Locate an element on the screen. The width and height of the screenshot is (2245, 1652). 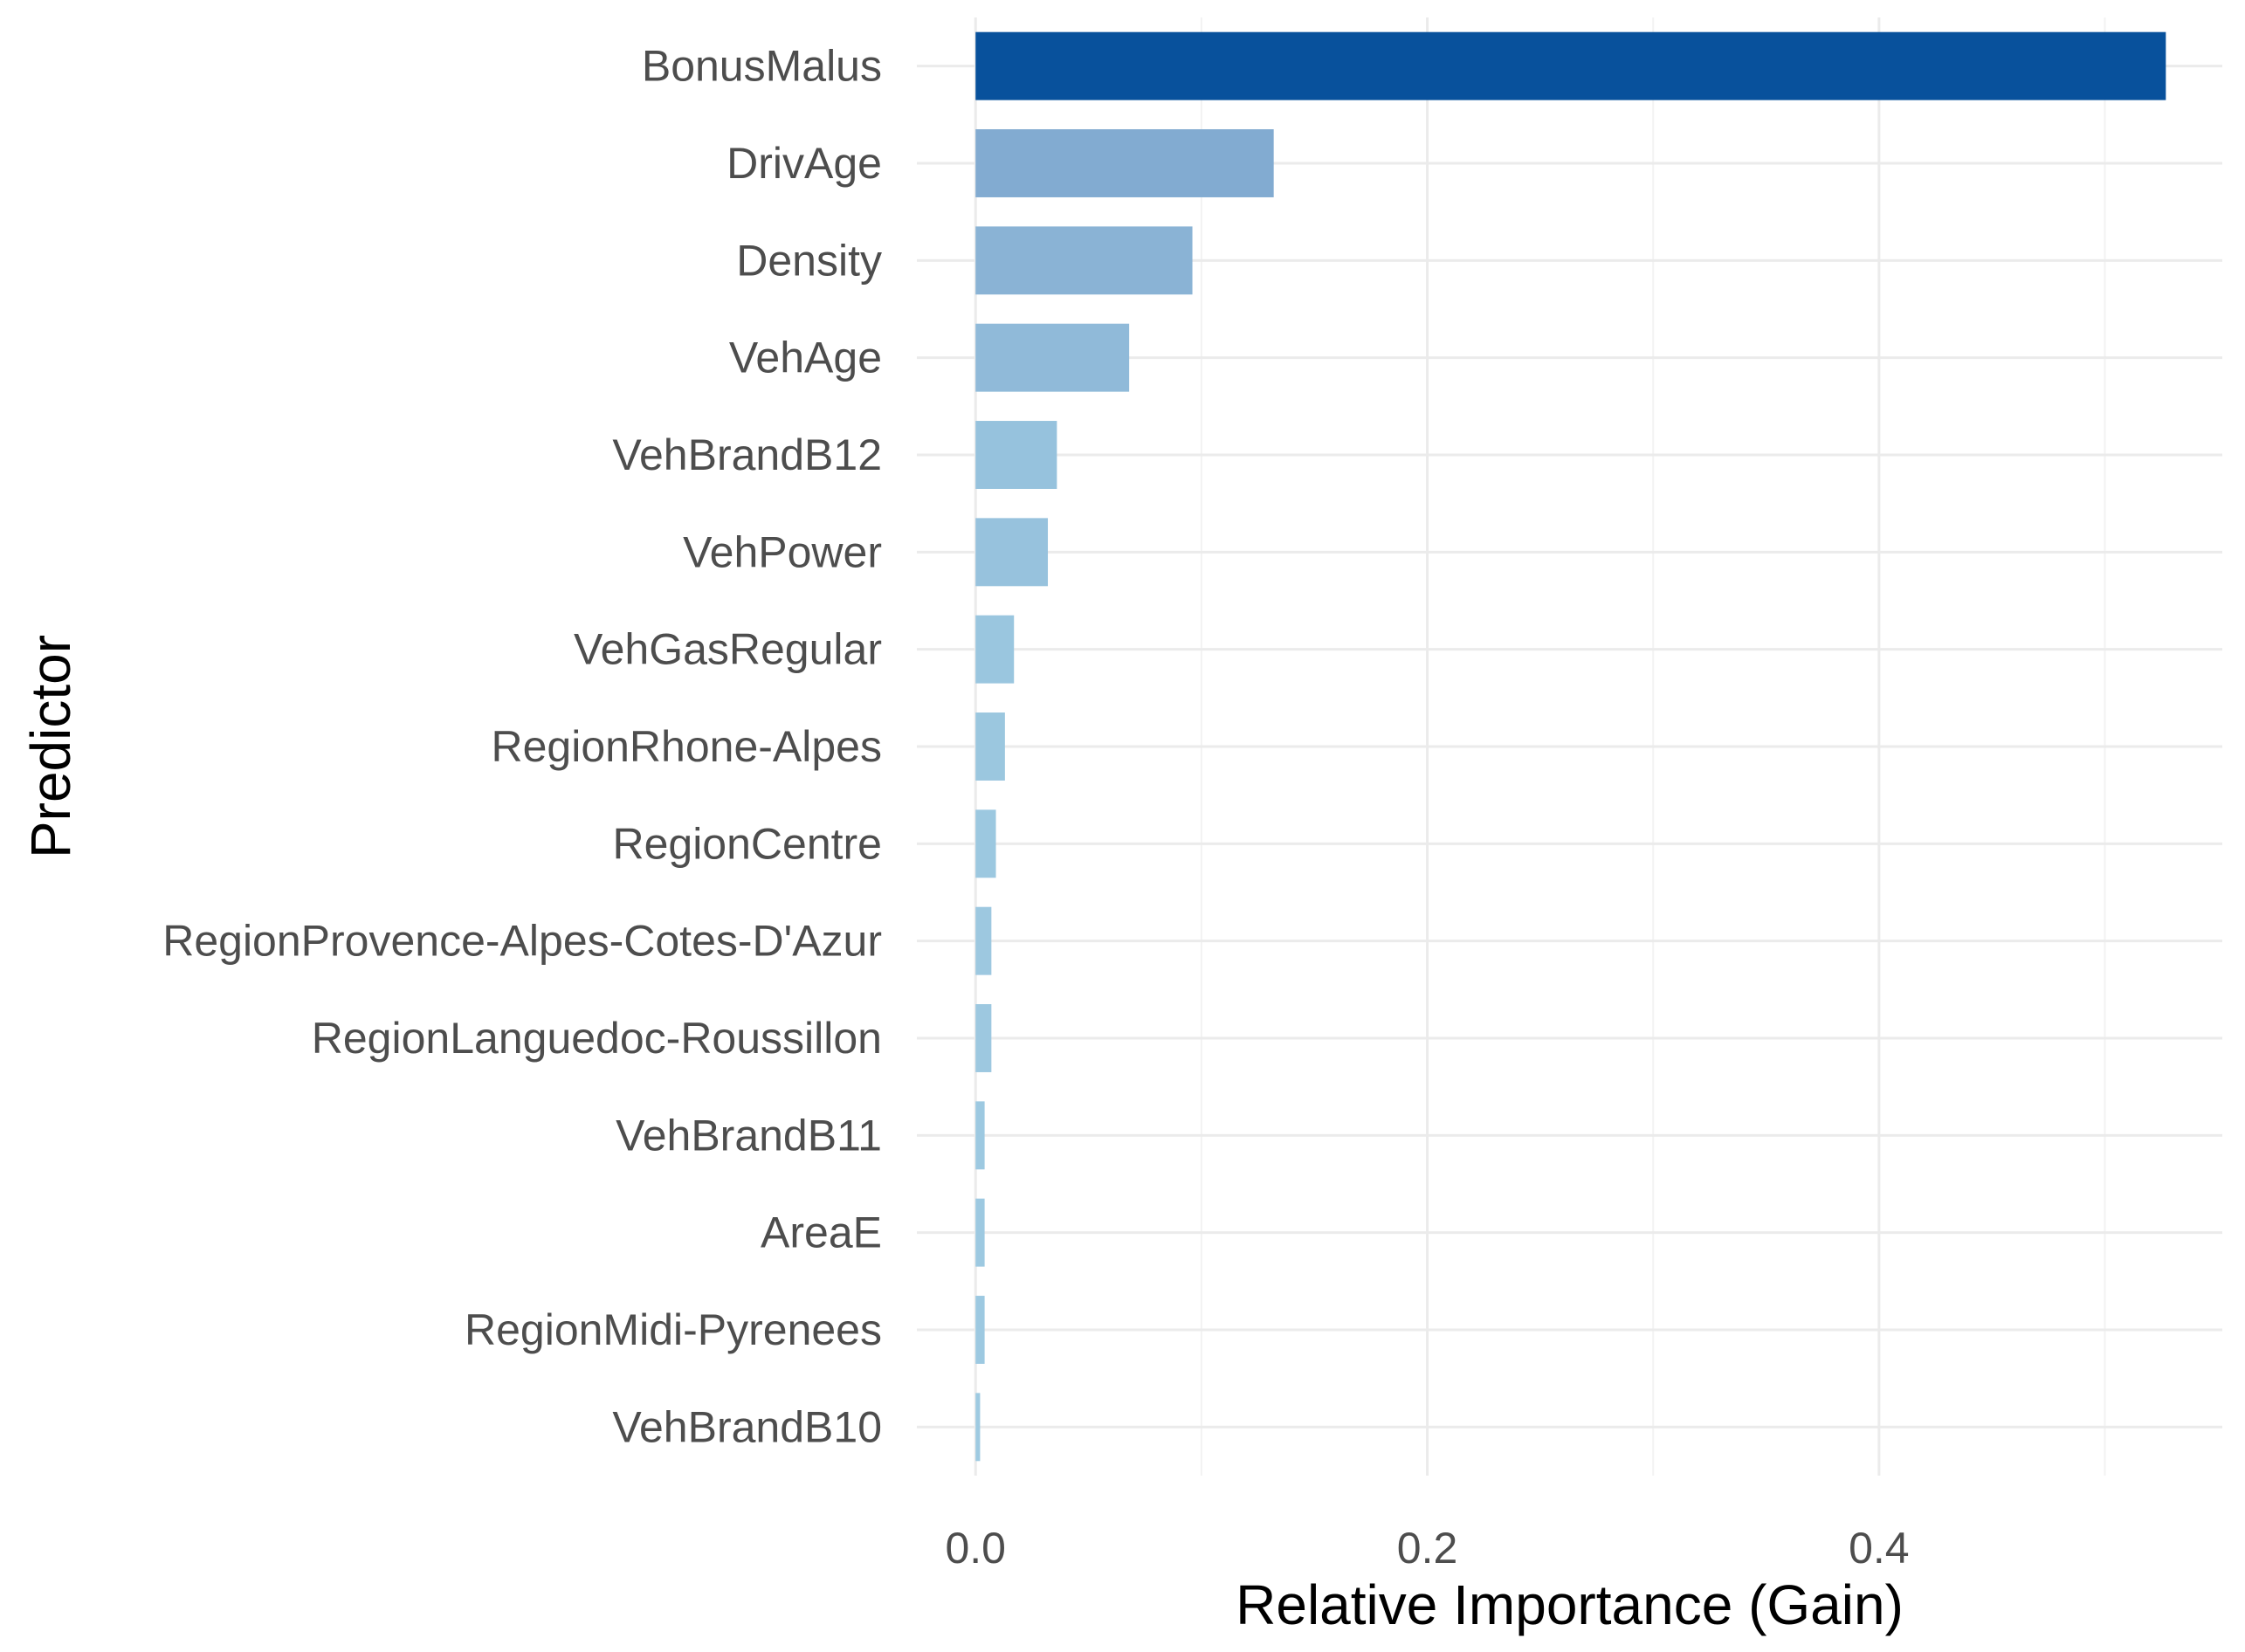
x-tick-labels: 0.0 0.2 0.4 is located at coordinates (1427, 1548).